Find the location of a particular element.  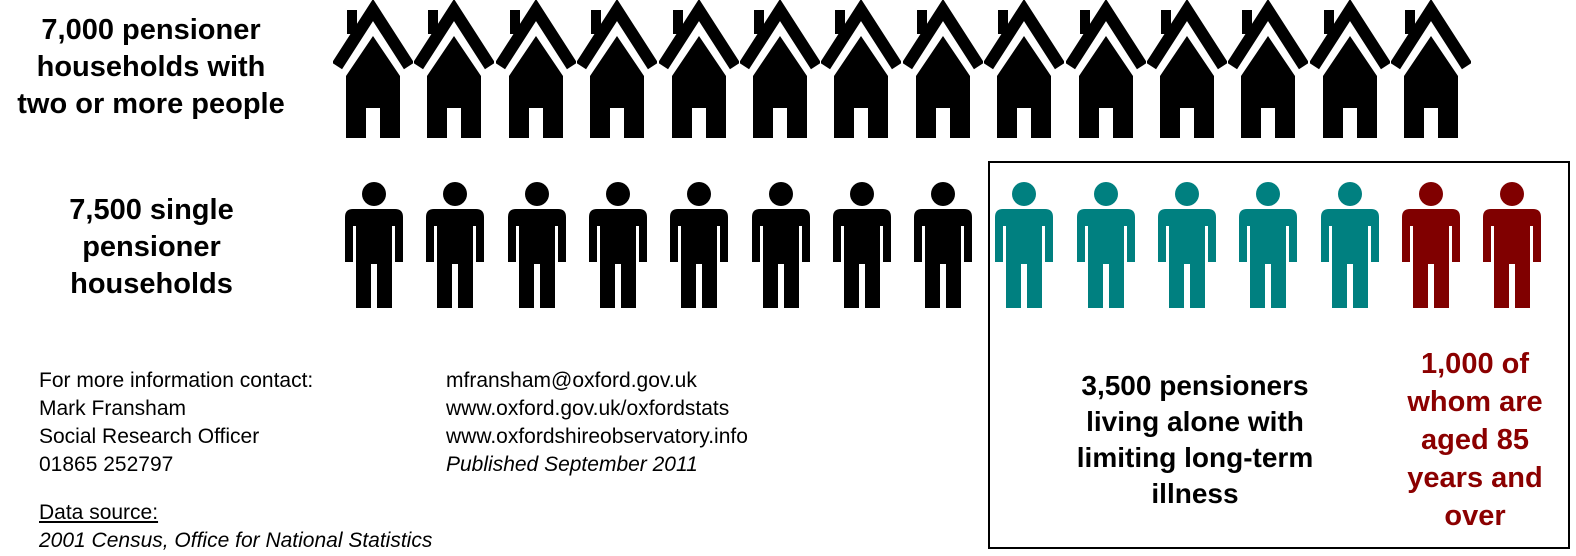

contact-name: Mark Fransham is located at coordinates (113, 408).